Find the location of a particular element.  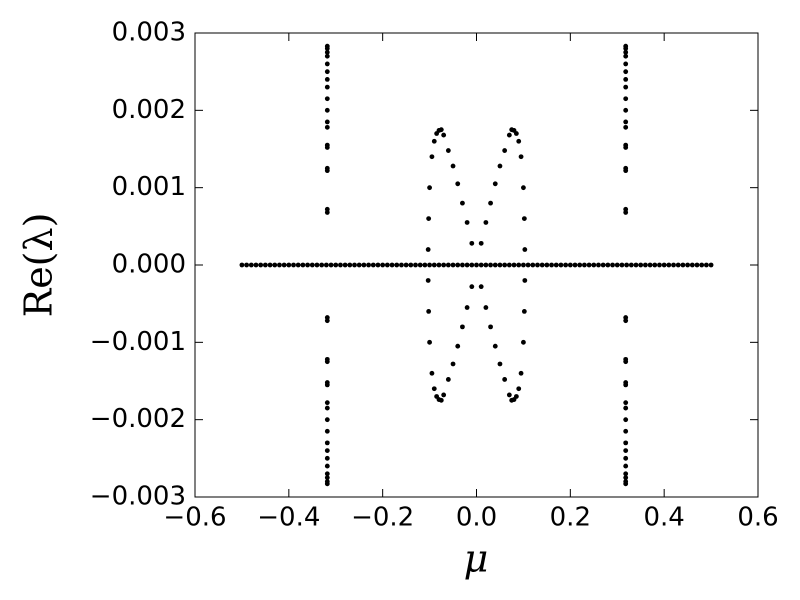

y-tick-label: 0.003 is located at coordinates (149, 33).